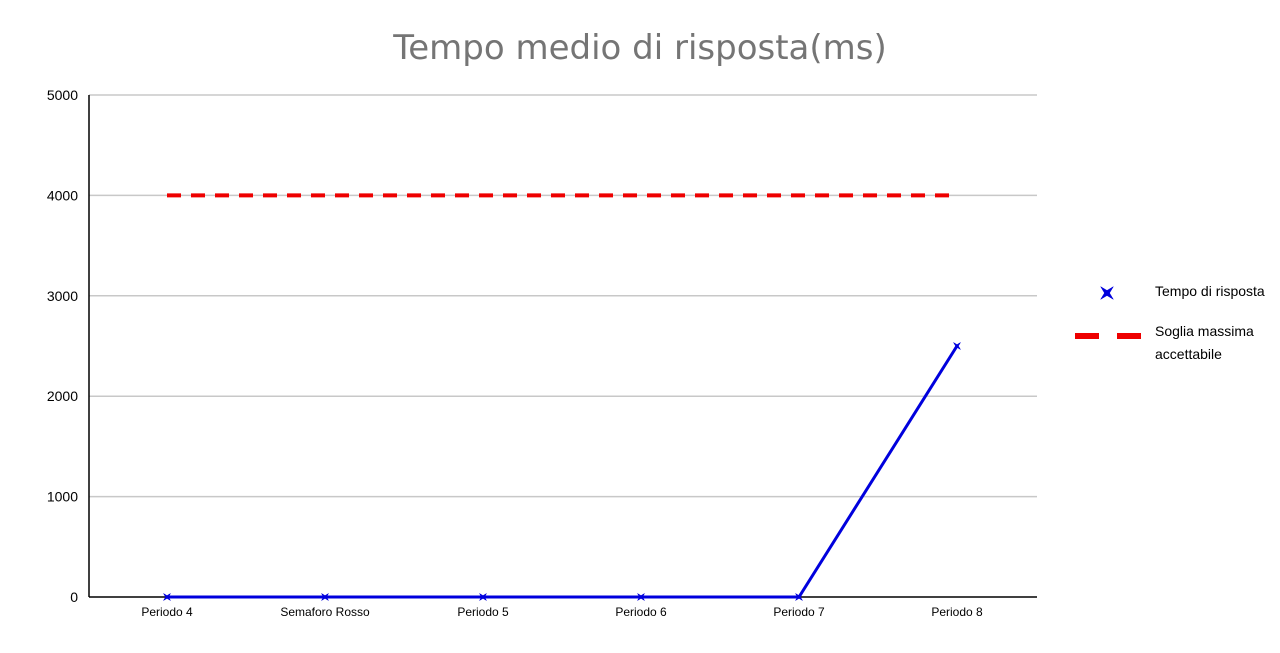 Image resolution: width=1280 pixels, height=653 pixels. What do you see at coordinates (1107, 293) in the screenshot?
I see `legend-marker-icon` at bounding box center [1107, 293].